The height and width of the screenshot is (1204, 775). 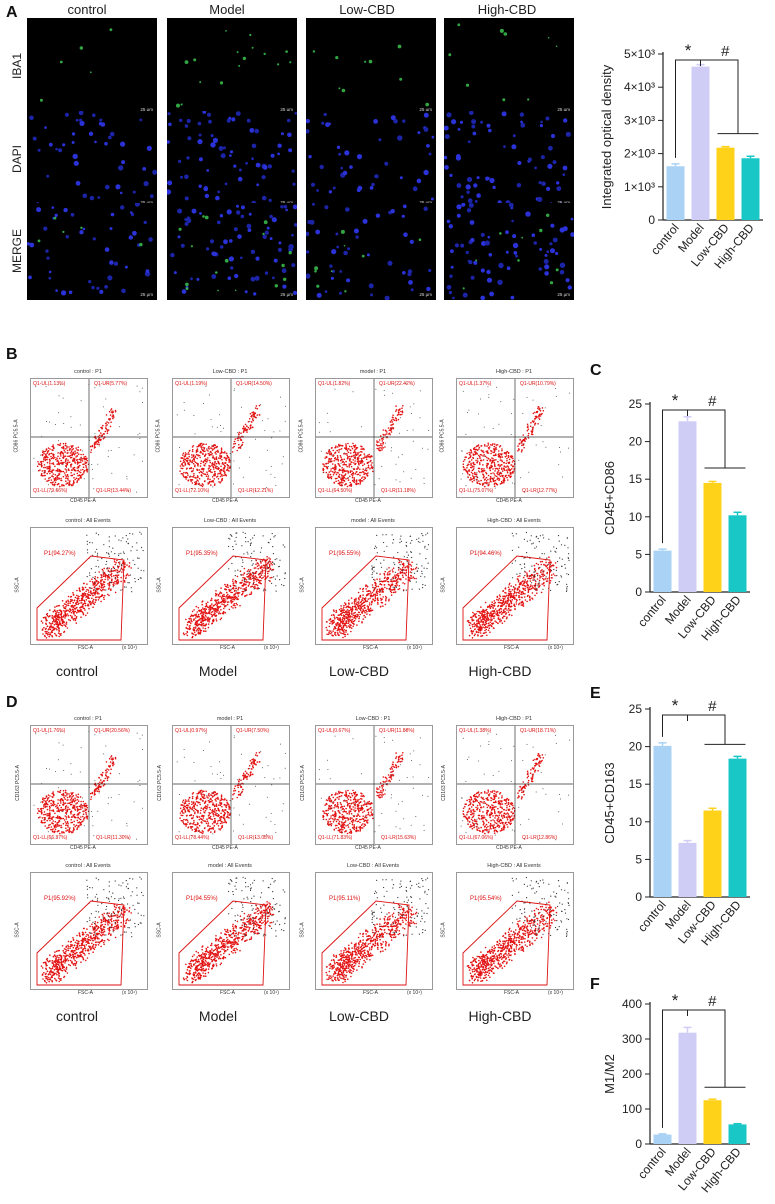 I want to click on b-quadrant-ll-label: Q1-LL(79.66%), so click(x=50, y=491).